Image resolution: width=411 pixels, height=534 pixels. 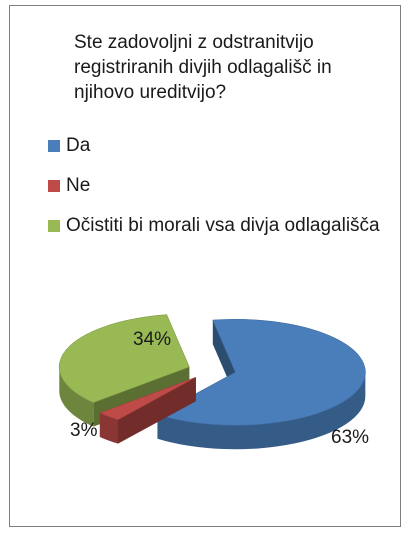 What do you see at coordinates (109, 428) in the screenshot?
I see `slice-ne-edge` at bounding box center [109, 428].